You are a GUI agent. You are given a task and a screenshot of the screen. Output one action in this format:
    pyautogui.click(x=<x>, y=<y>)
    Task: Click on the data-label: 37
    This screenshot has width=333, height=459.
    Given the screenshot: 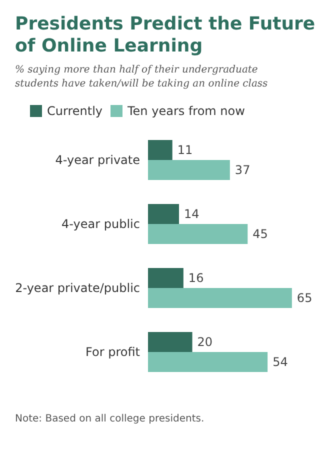 What is the action you would take?
    pyautogui.click(x=242, y=170)
    